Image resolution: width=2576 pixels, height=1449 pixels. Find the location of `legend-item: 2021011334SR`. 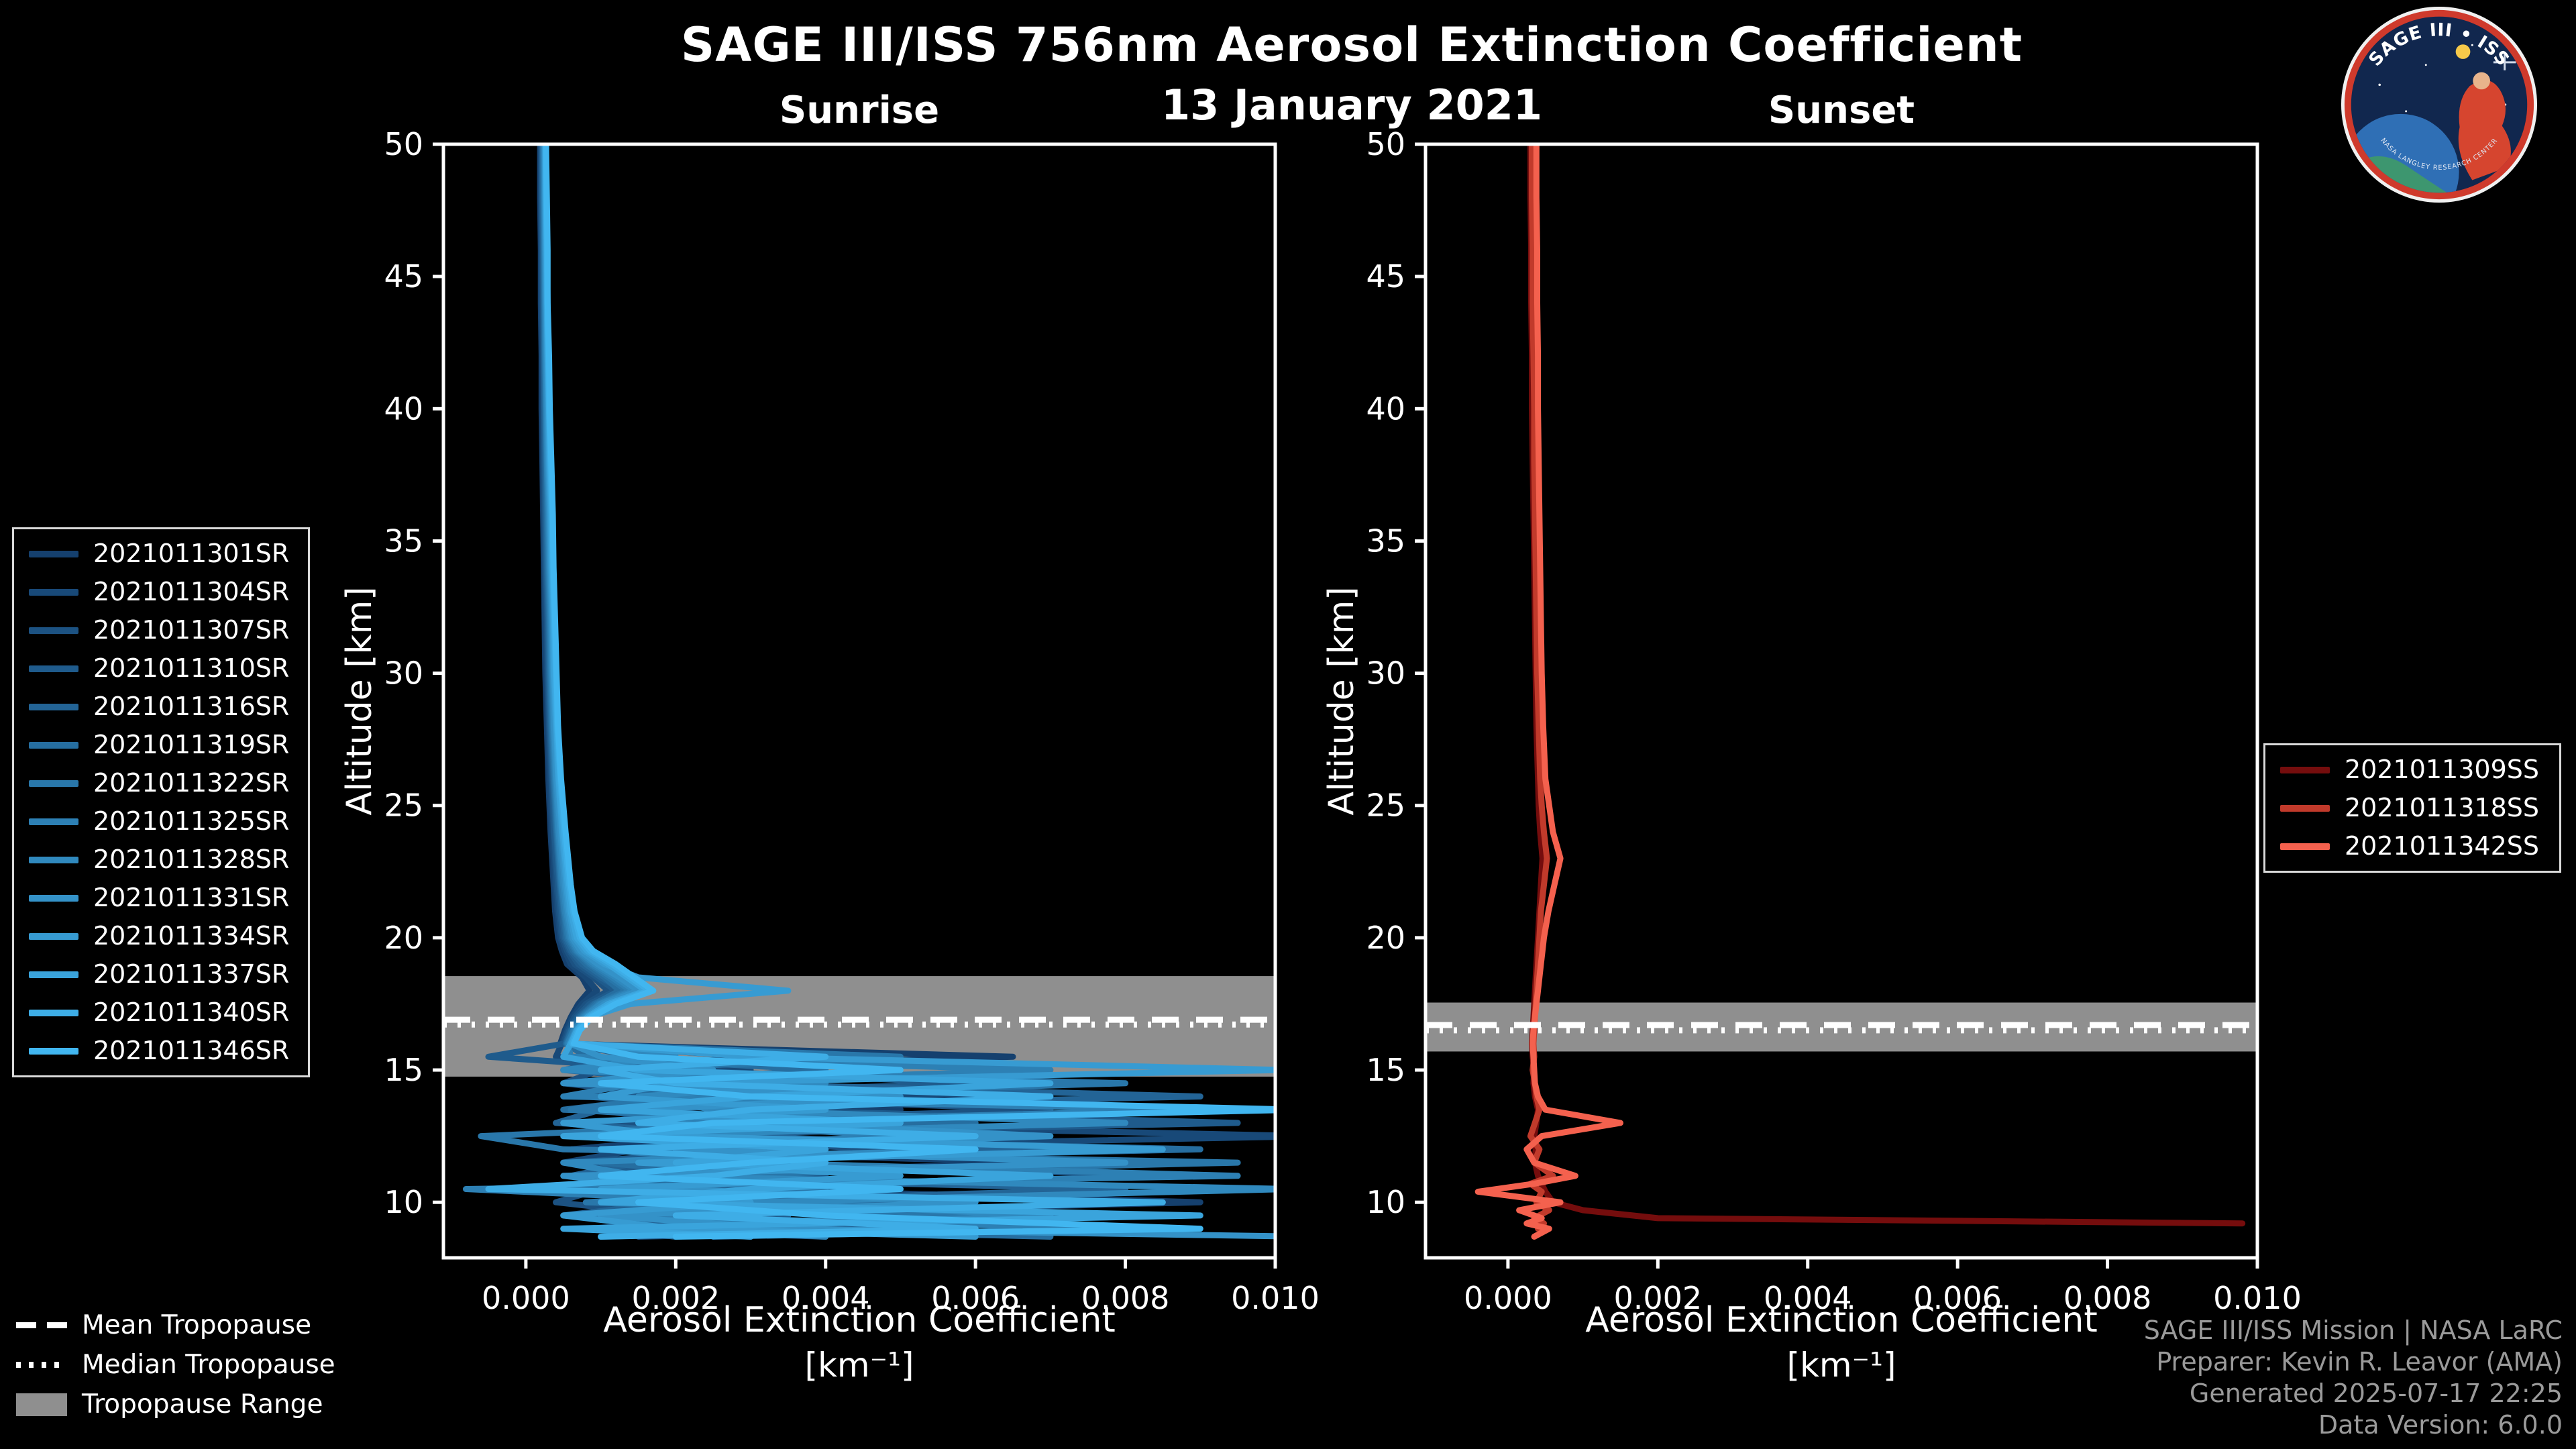

legend-item: 2021011334SR is located at coordinates (161, 936).